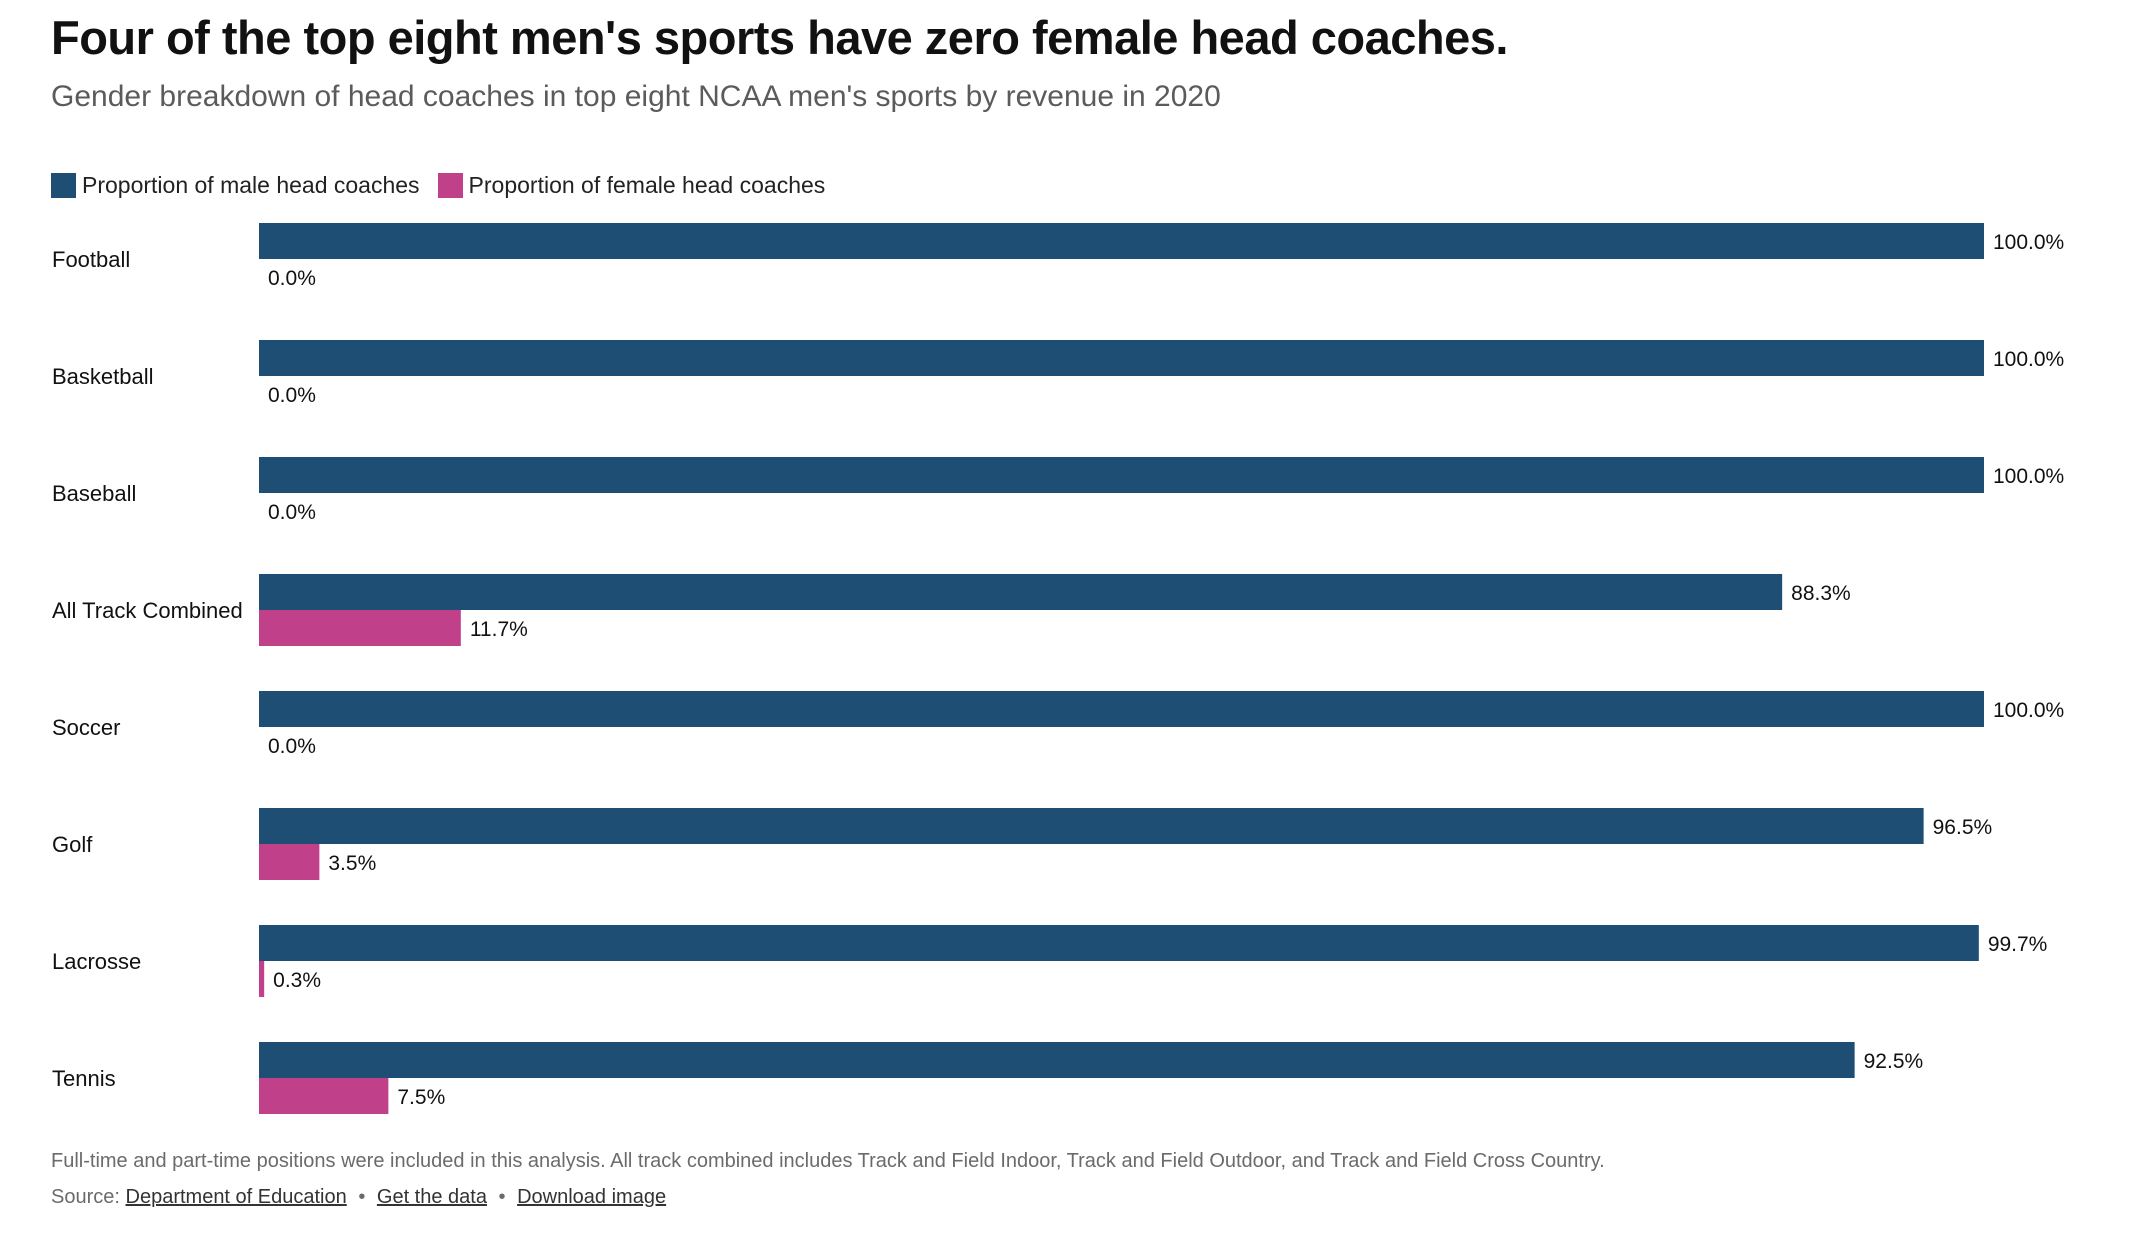 The image size is (2139, 1235). Describe the element at coordinates (450, 185) in the screenshot. I see `legend-swatch-female` at that location.